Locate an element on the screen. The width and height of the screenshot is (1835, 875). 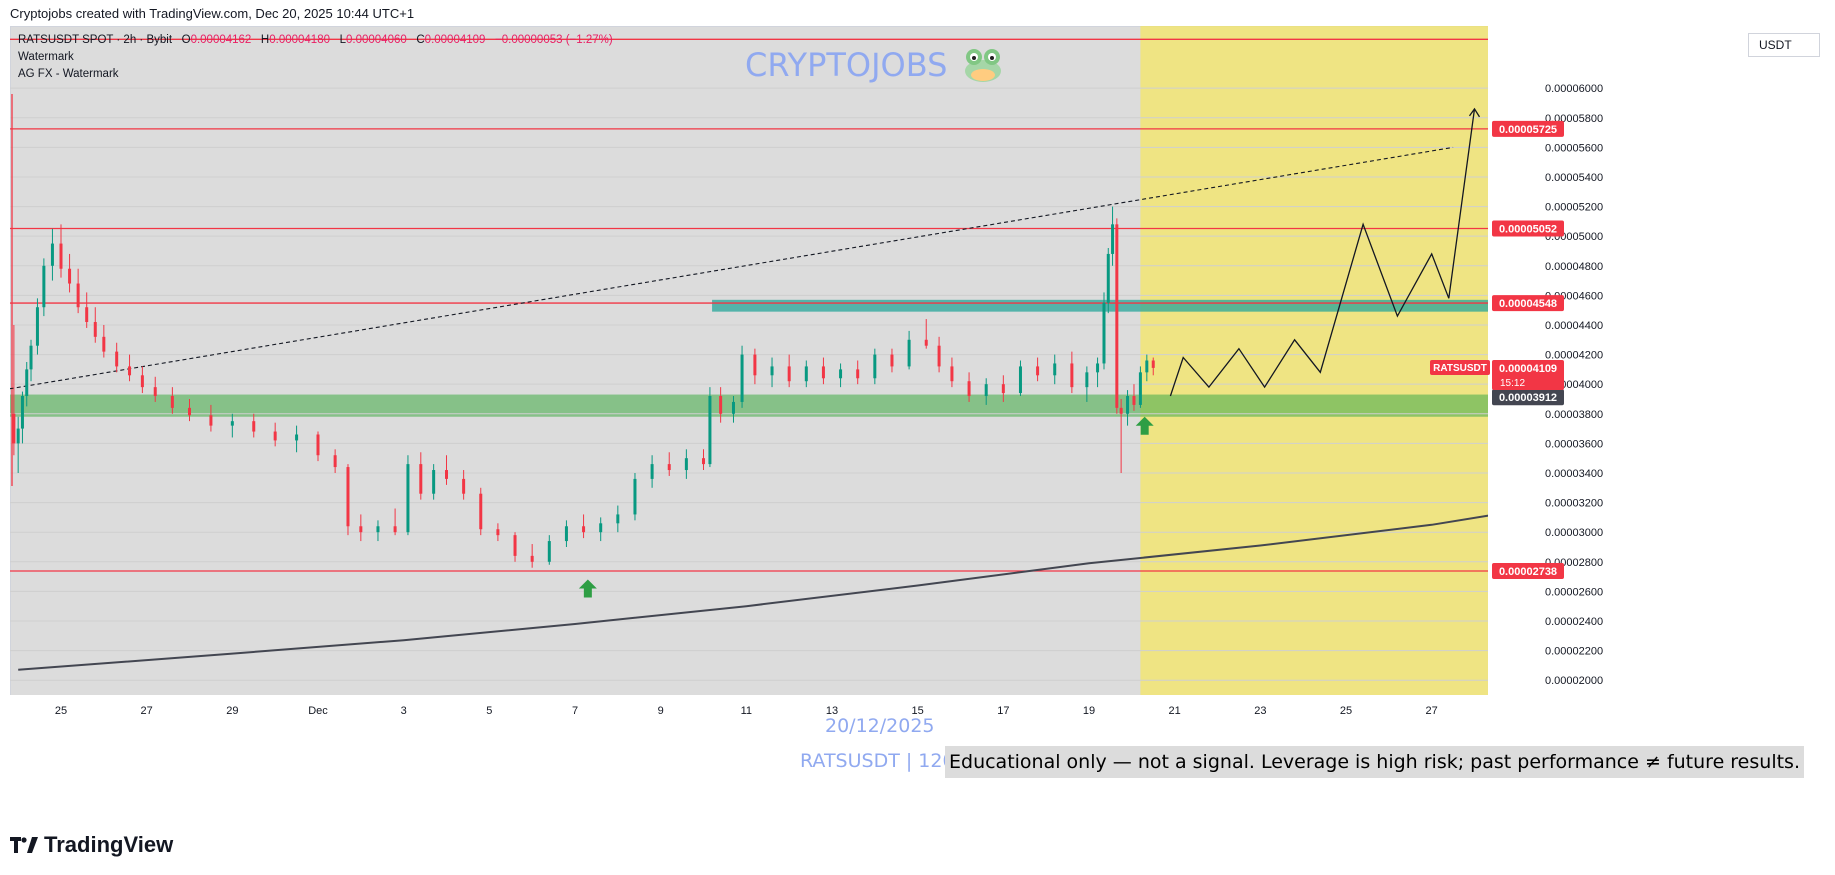
price-label-text: 0.00005052 is located at coordinates (1528, 229).